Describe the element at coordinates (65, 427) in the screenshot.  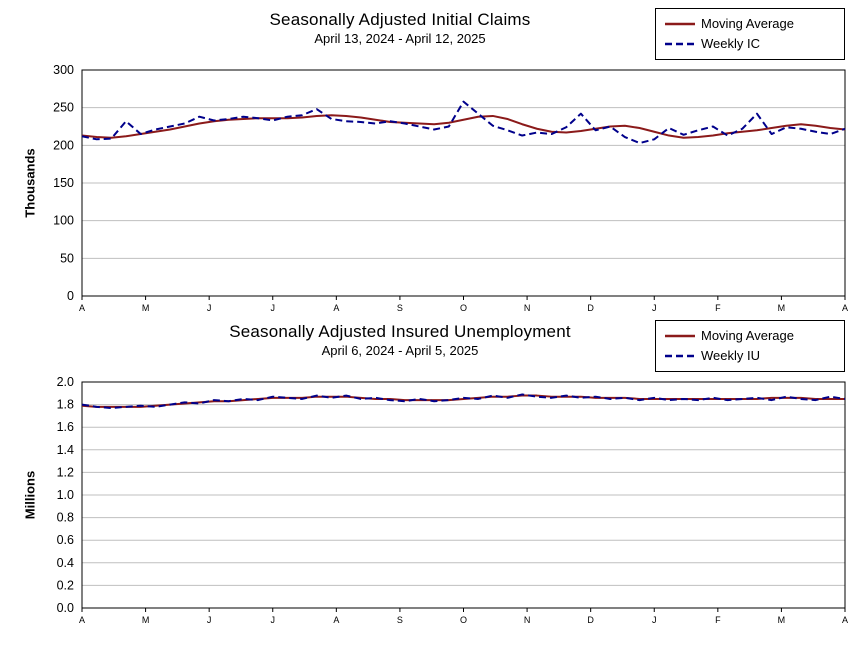
I see `svg-text: 1.6` at that location.